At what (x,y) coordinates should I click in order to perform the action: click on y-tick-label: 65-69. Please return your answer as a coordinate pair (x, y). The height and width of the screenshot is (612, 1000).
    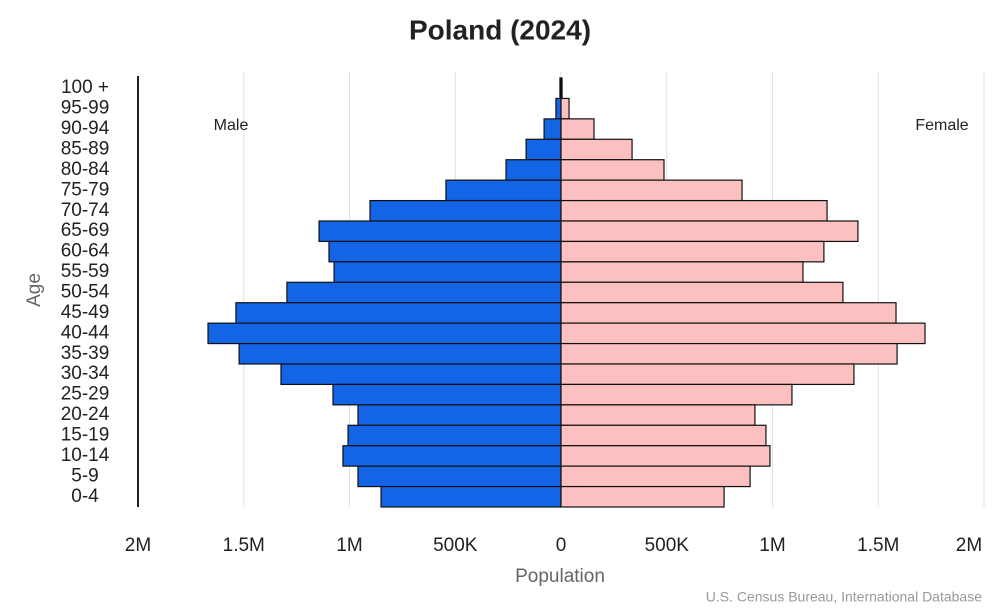
    Looking at the image, I should click on (85, 230).